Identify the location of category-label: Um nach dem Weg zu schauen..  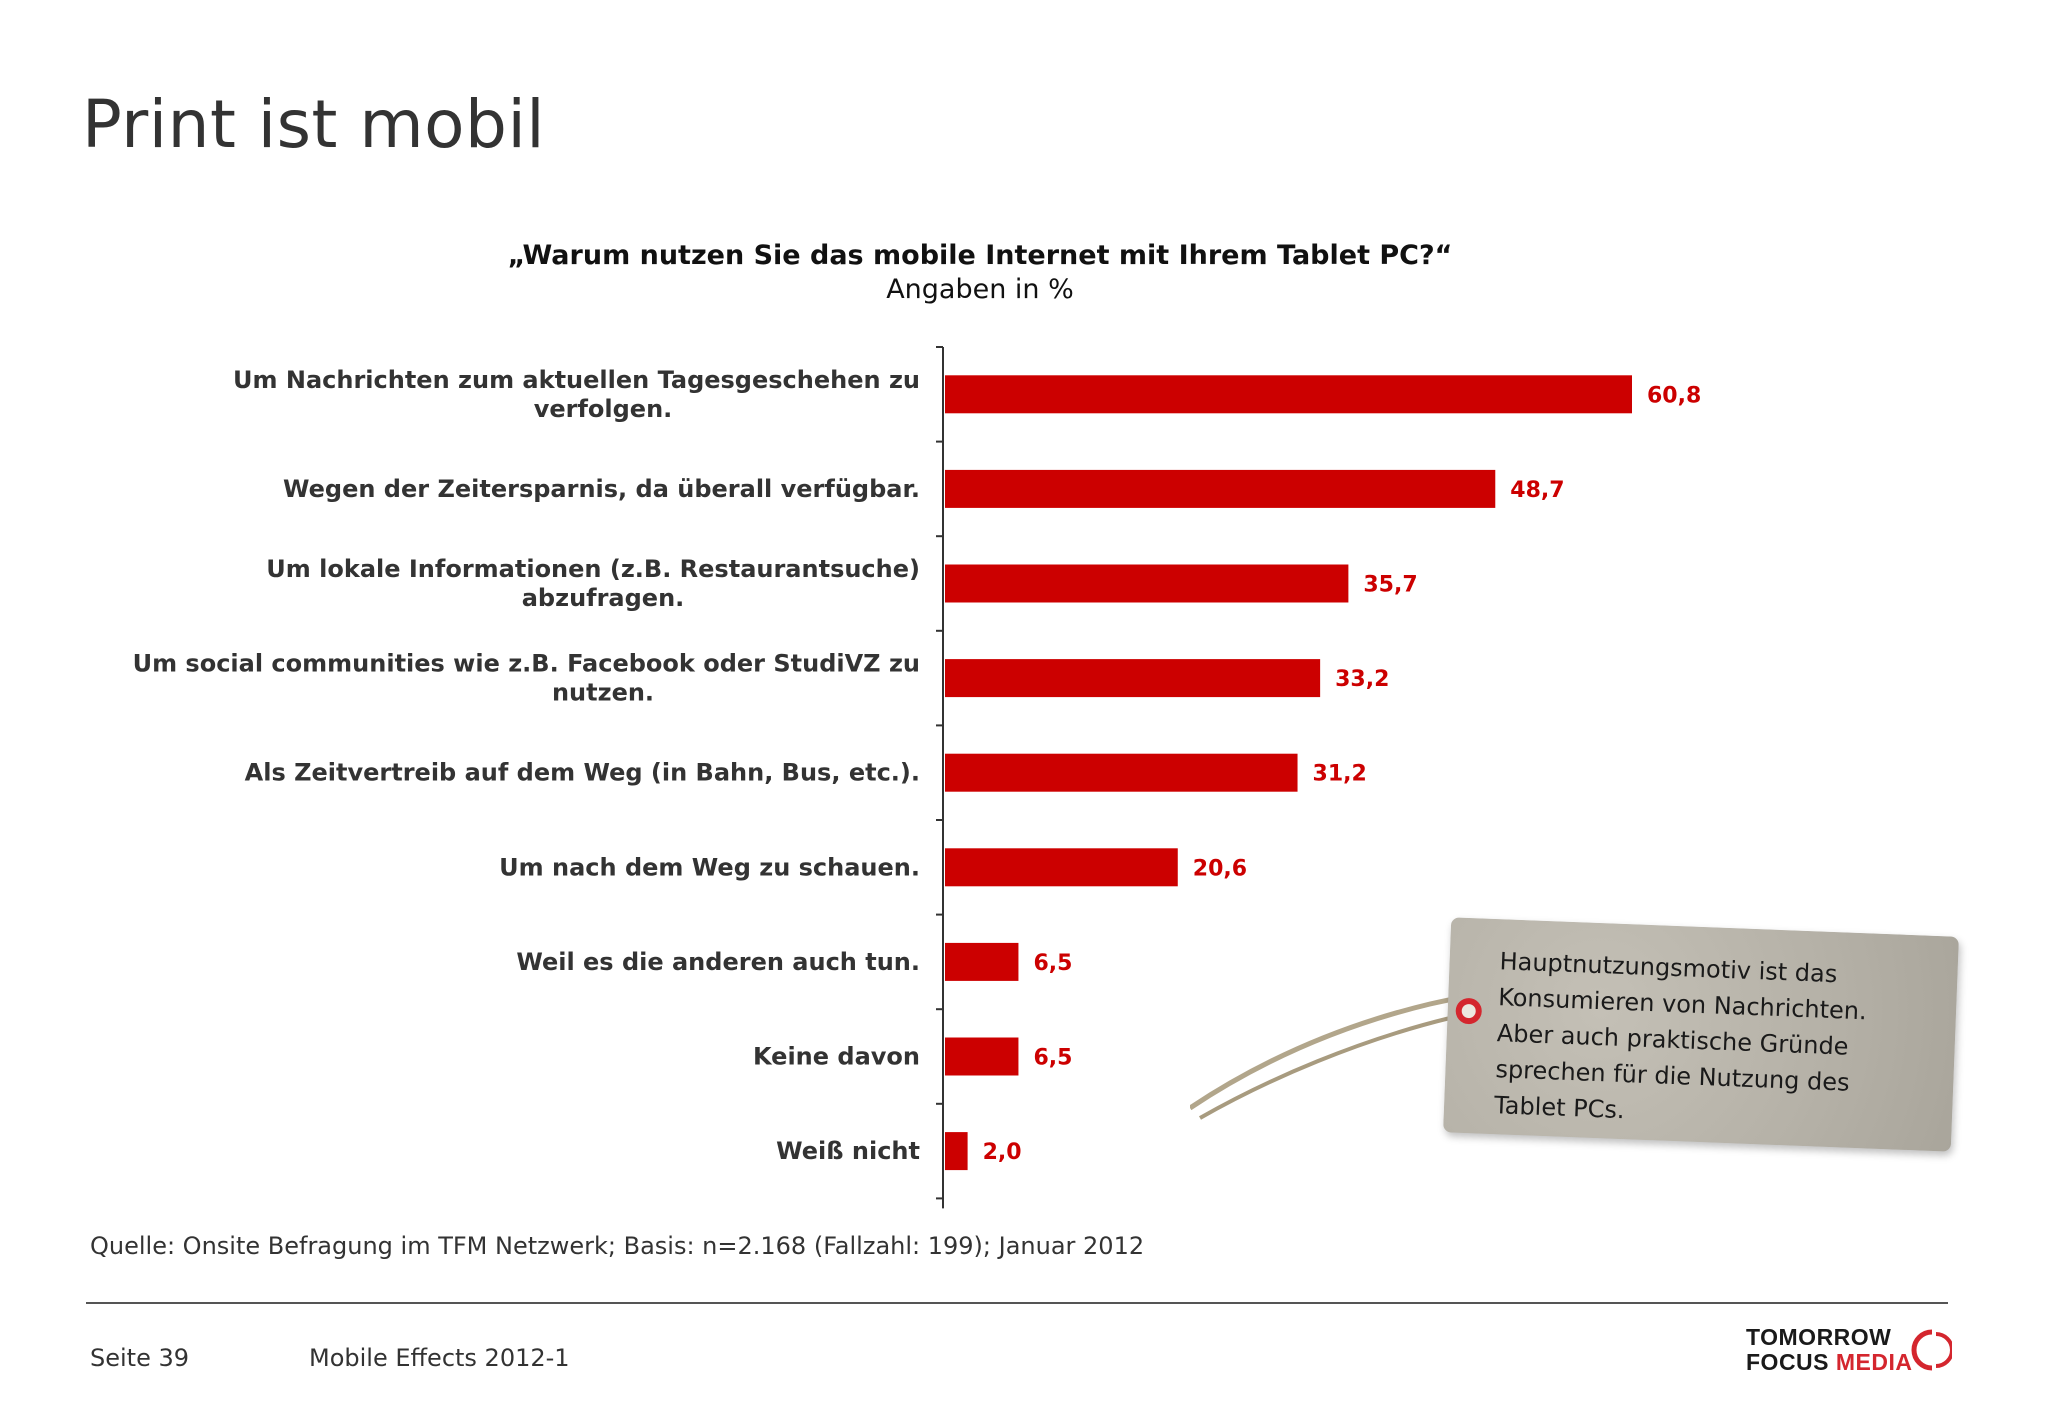
(709, 867).